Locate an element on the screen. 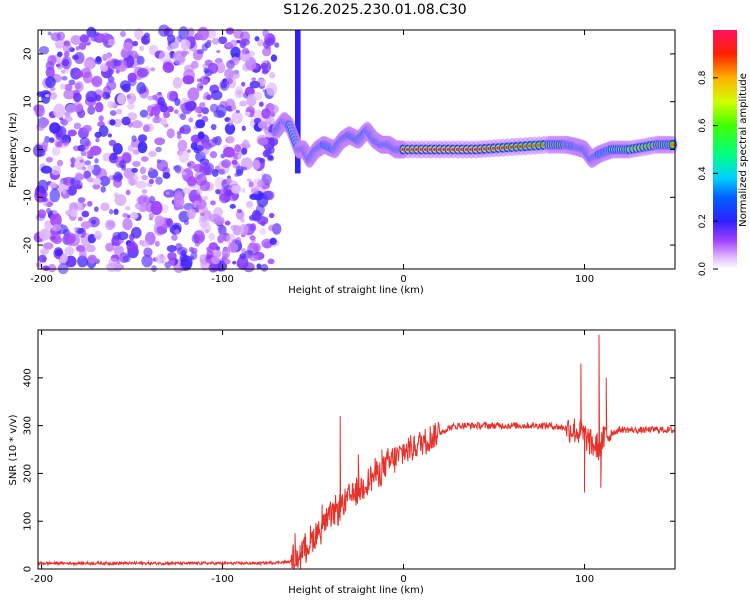 The height and width of the screenshot is (600, 750). bottom-y-tick-label: 300 is located at coordinates (28, 425).